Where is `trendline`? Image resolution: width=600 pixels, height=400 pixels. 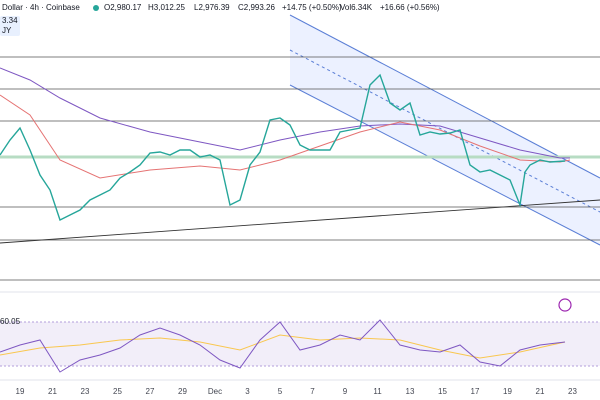
trendline is located at coordinates (300, 221).